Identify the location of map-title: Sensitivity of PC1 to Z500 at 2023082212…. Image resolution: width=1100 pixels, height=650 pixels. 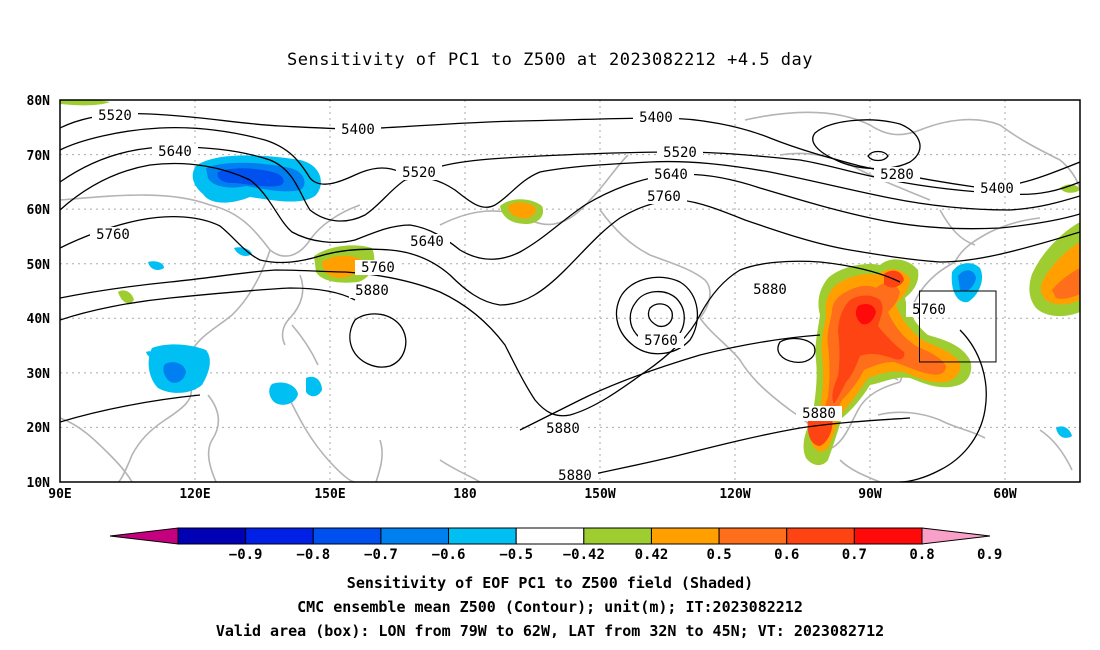
(549, 60).